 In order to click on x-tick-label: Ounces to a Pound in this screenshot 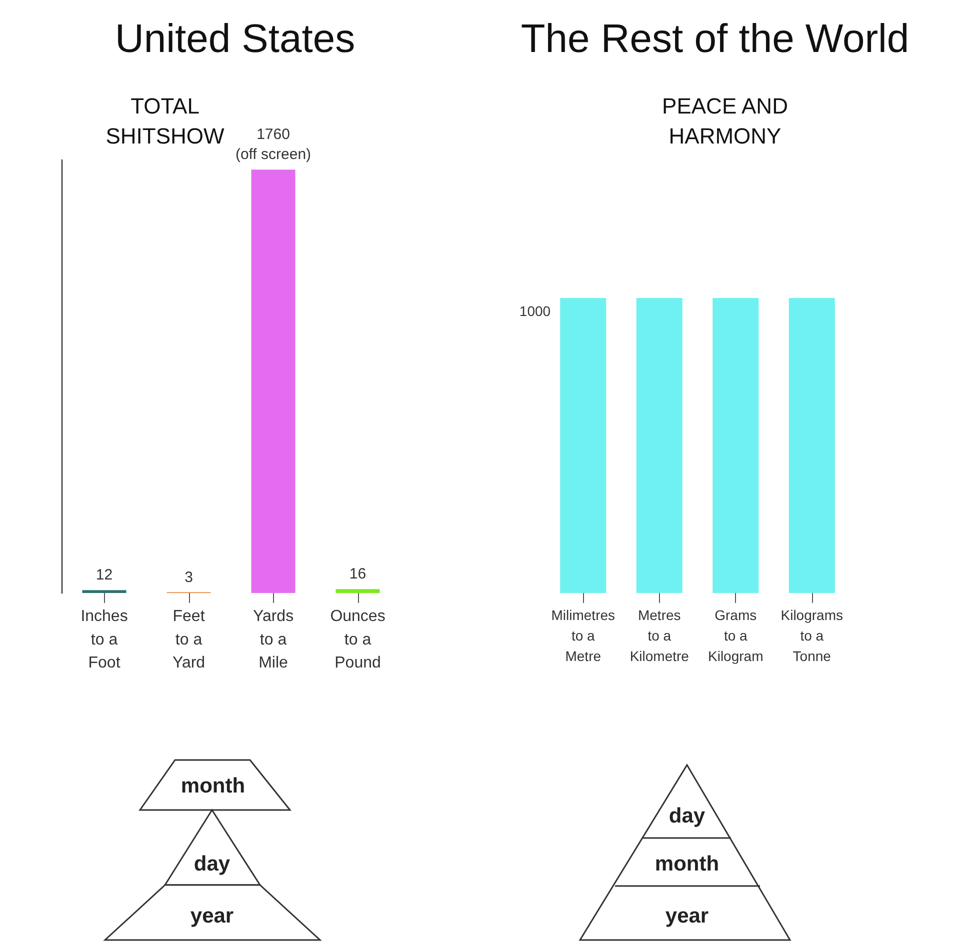, I will do `click(358, 640)`.